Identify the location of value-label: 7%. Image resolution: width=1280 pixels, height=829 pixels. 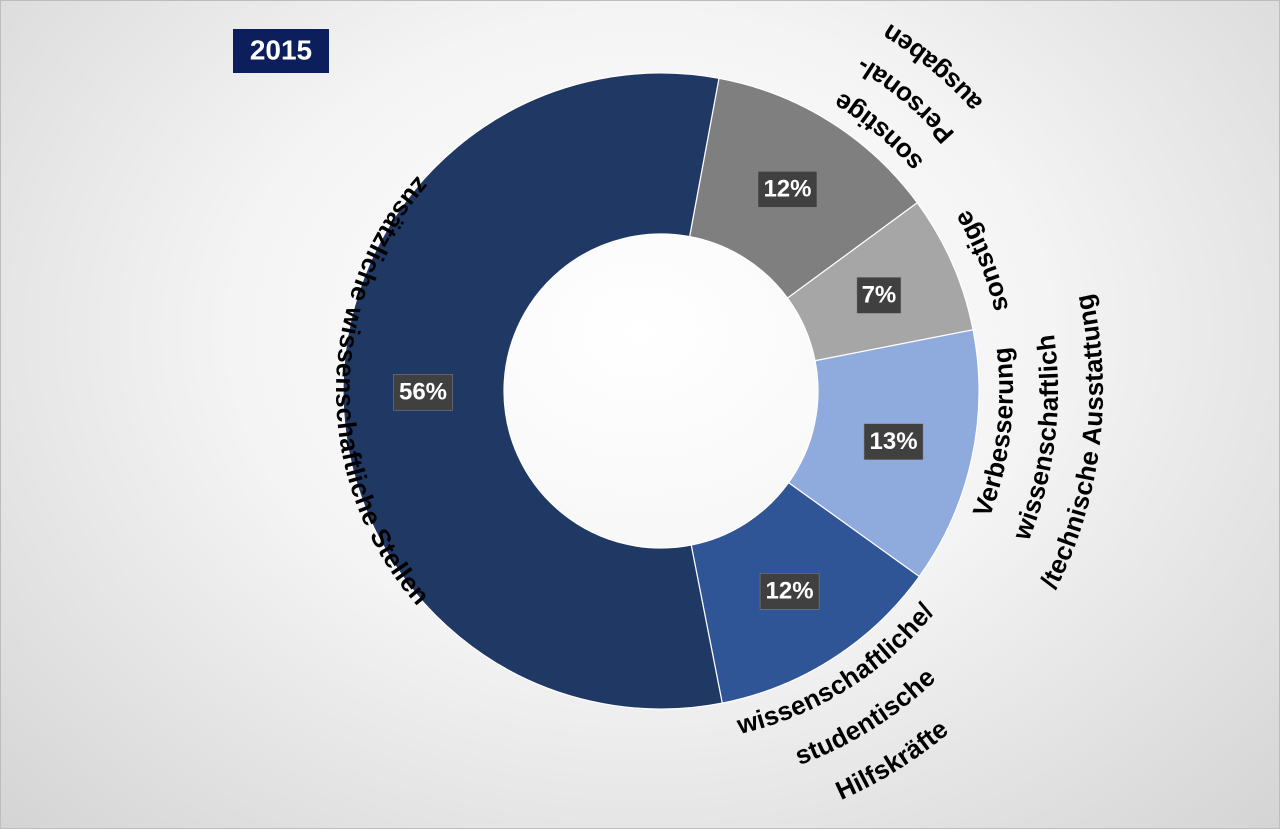
(879, 295).